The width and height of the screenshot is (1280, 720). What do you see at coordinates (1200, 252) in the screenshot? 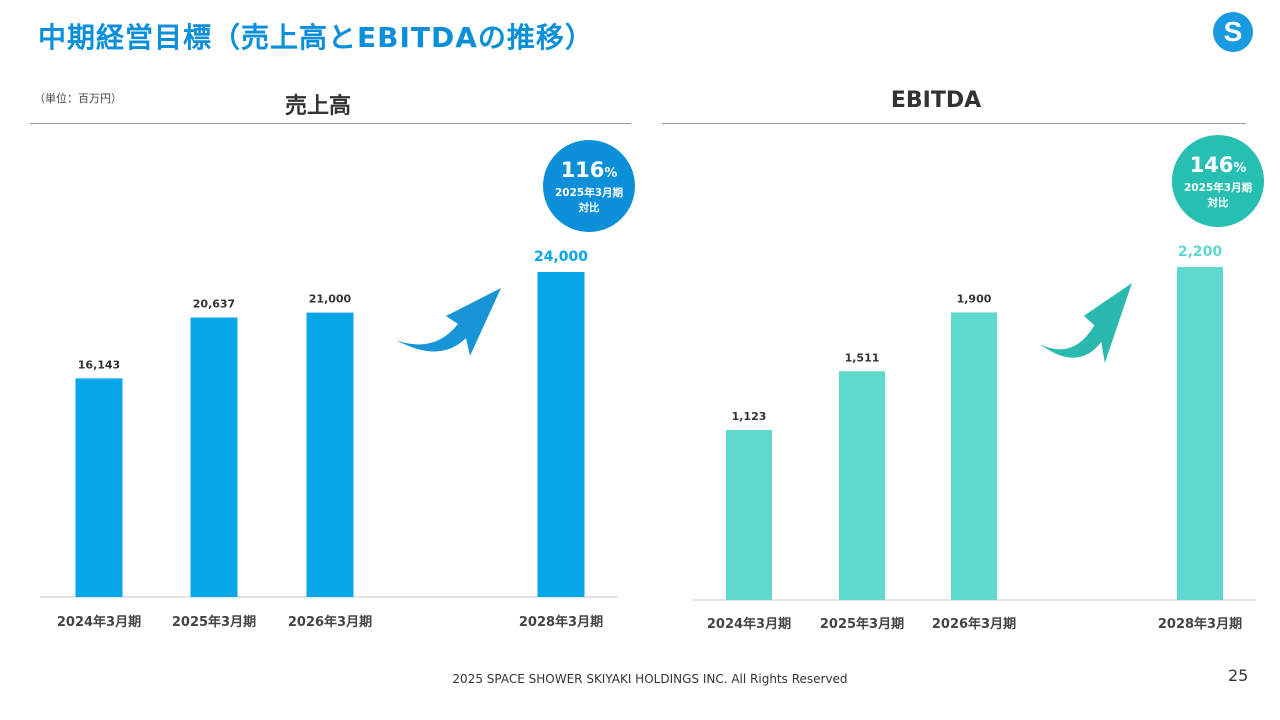
I see `ebitda-value-label: 2,200` at bounding box center [1200, 252].